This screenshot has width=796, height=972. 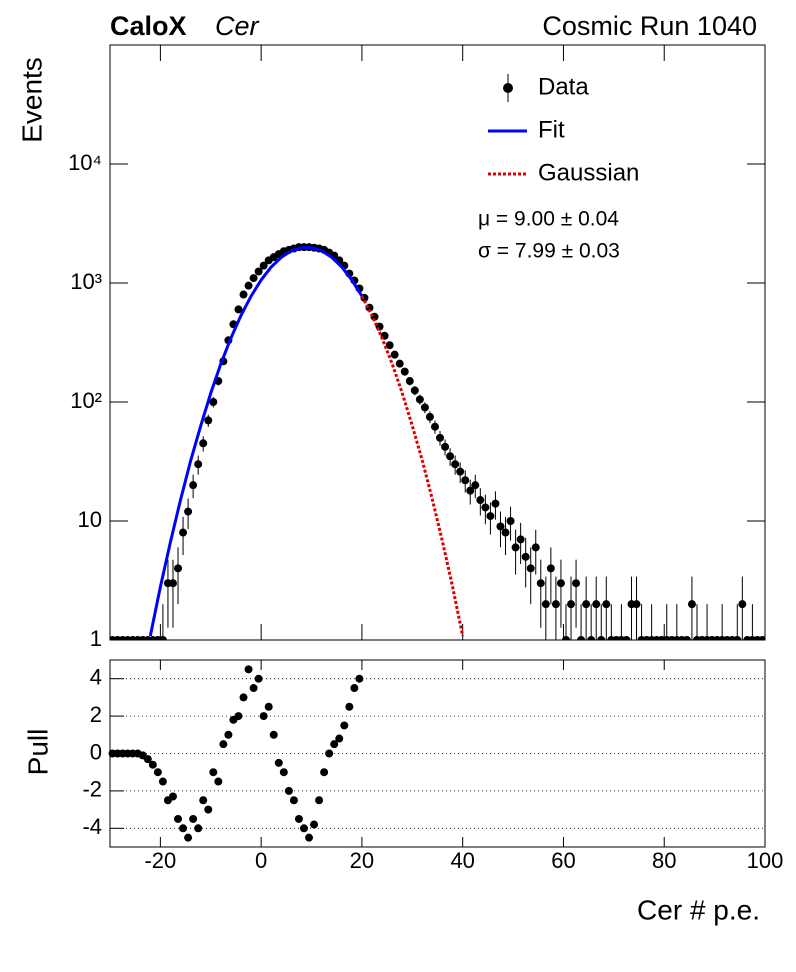 What do you see at coordinates (261, 860) in the screenshot?
I see `x-tick-label: 0` at bounding box center [261, 860].